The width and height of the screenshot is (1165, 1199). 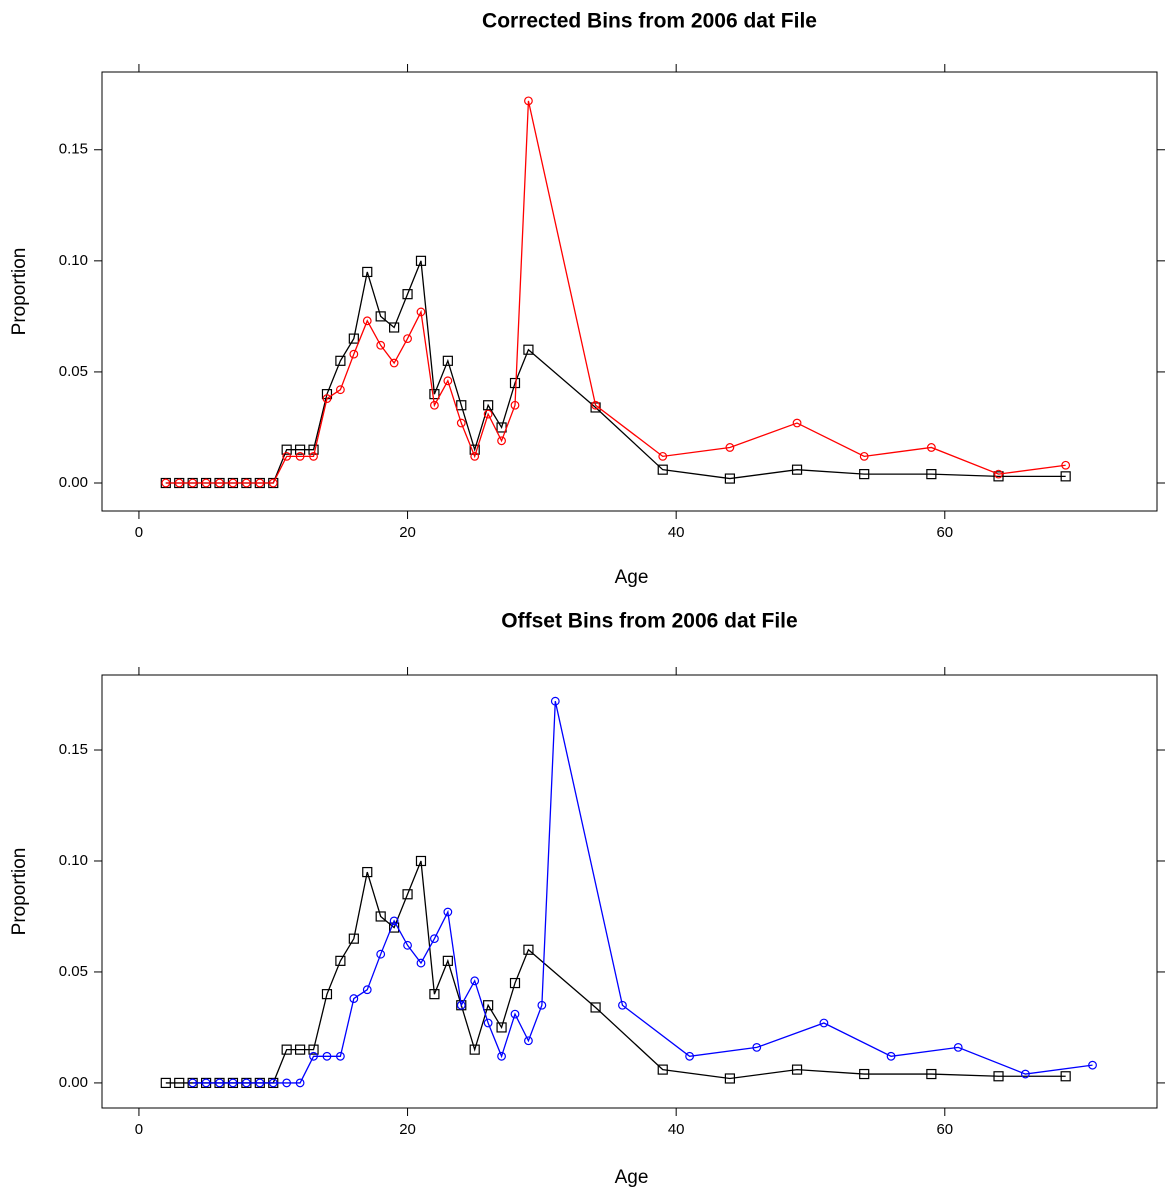 What do you see at coordinates (407, 532) in the screenshot?
I see `x-tick-label: 20` at bounding box center [407, 532].